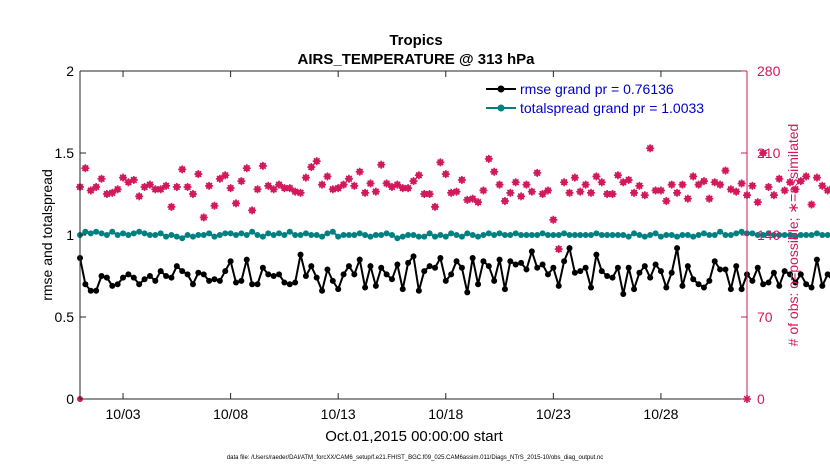 The height and width of the screenshot is (470, 830). I want to click on legend-rmse-marker, so click(501, 89).